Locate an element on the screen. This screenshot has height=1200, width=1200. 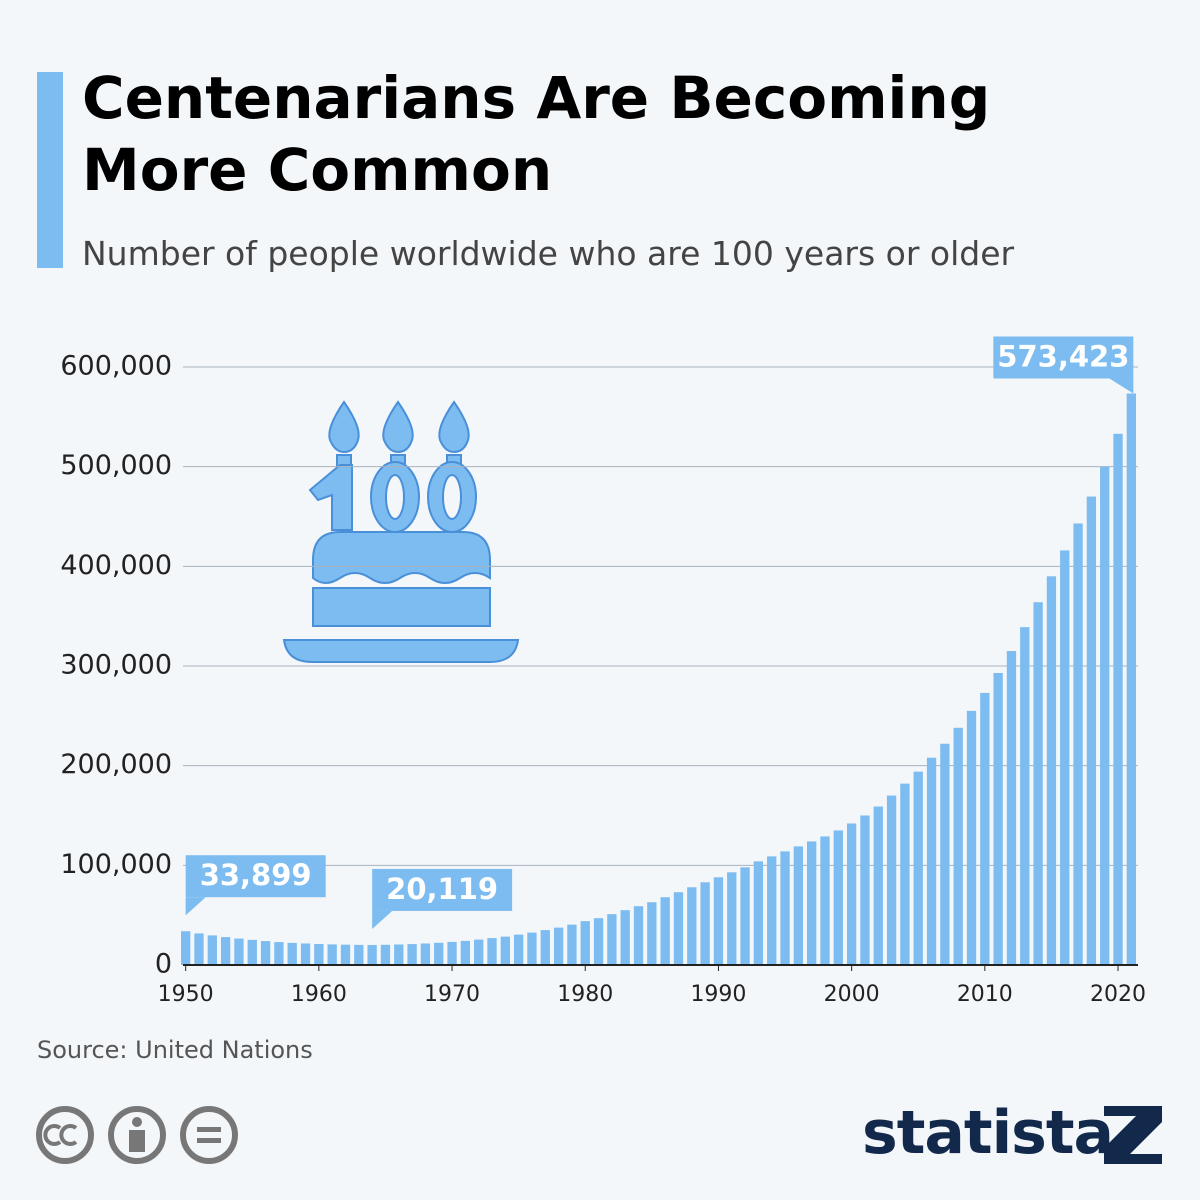
value-label: 573,423 is located at coordinates (1063, 356).